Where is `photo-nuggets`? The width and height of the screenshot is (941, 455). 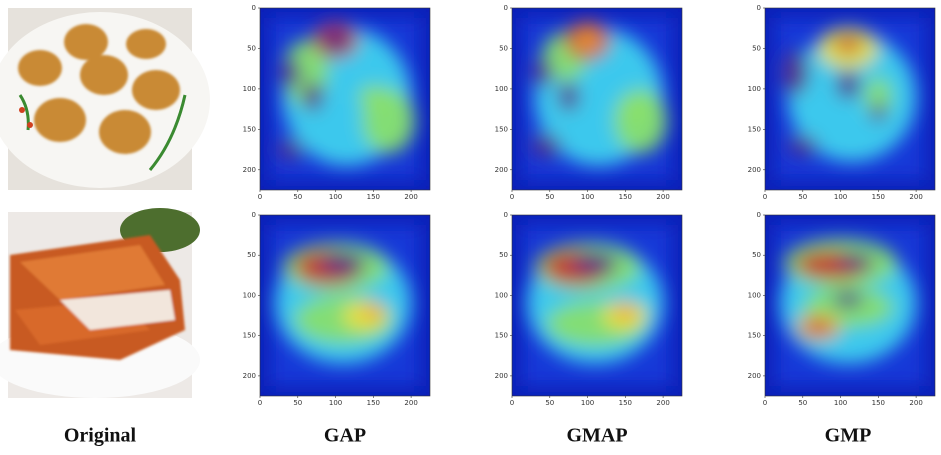
photo-nuggets is located at coordinates (105, 99).